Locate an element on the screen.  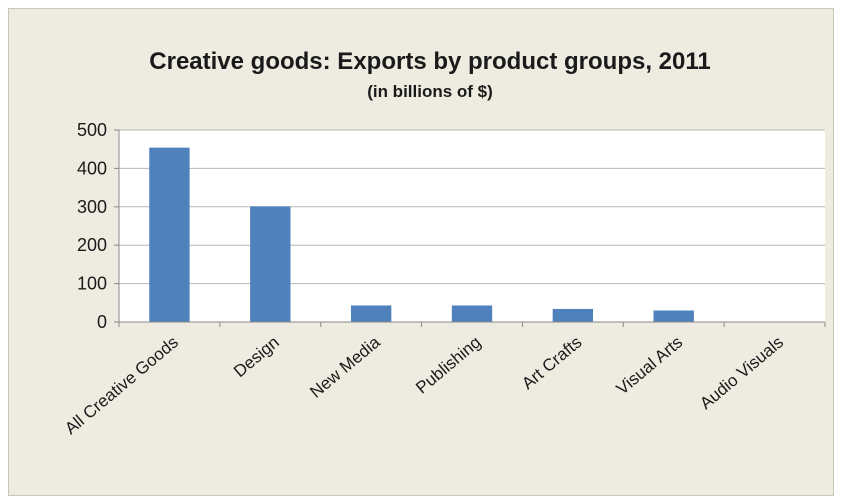
y-tick-labels: 0 100 200 300 400 500 is located at coordinates (92, 226).